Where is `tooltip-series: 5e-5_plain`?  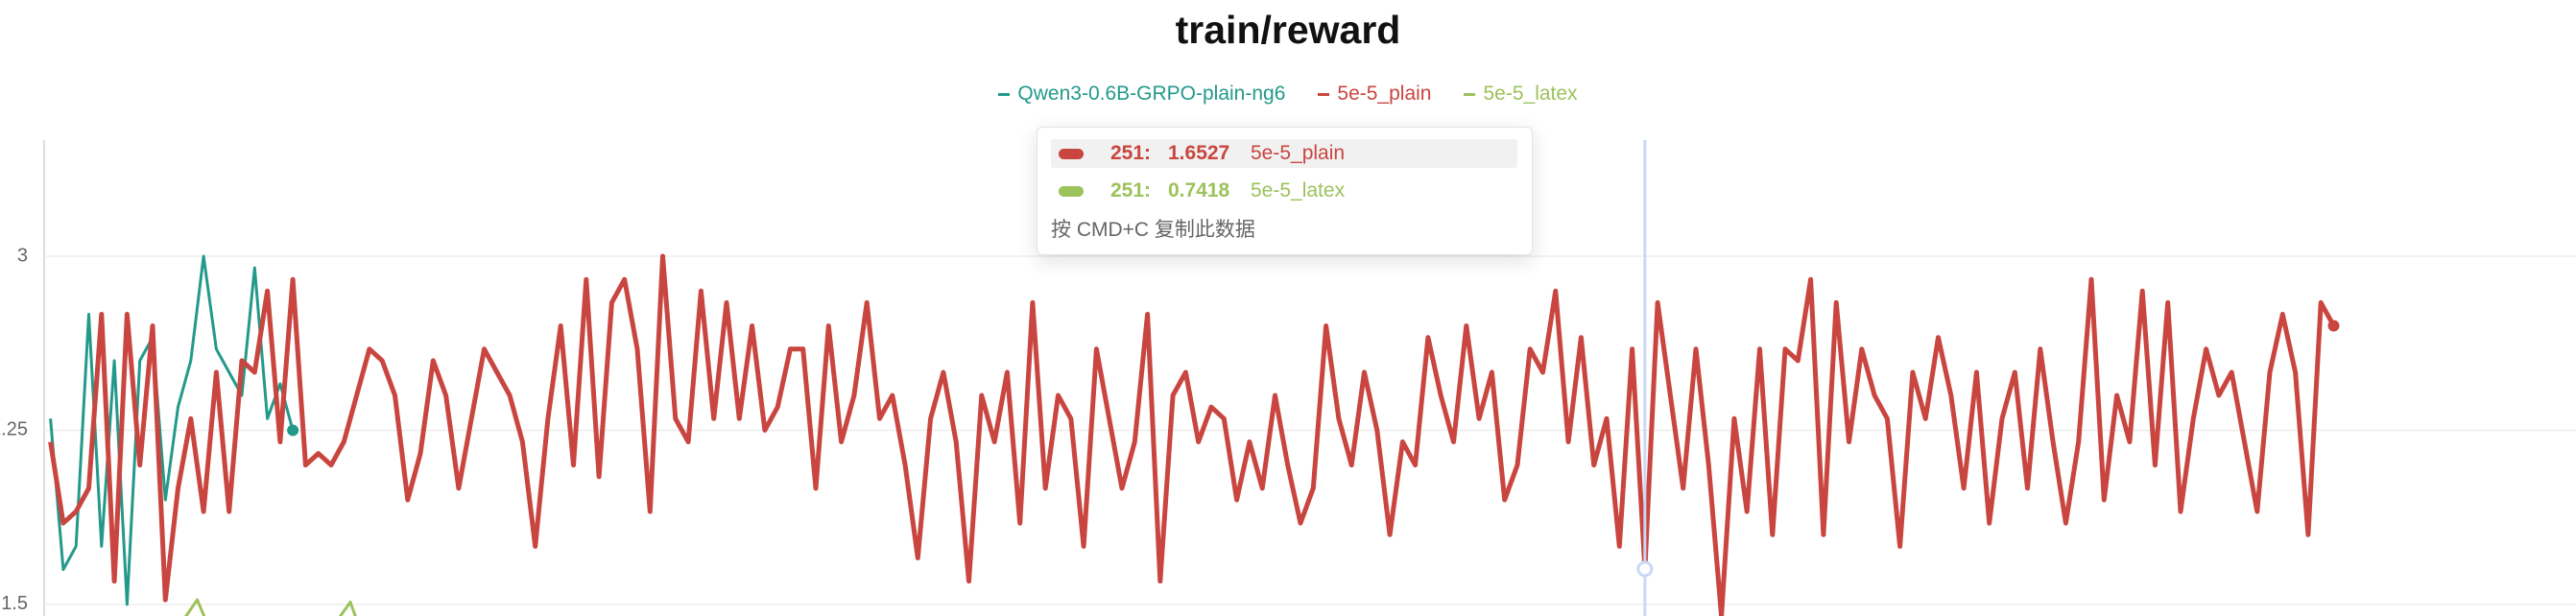 tooltip-series: 5e-5_plain is located at coordinates (1298, 153).